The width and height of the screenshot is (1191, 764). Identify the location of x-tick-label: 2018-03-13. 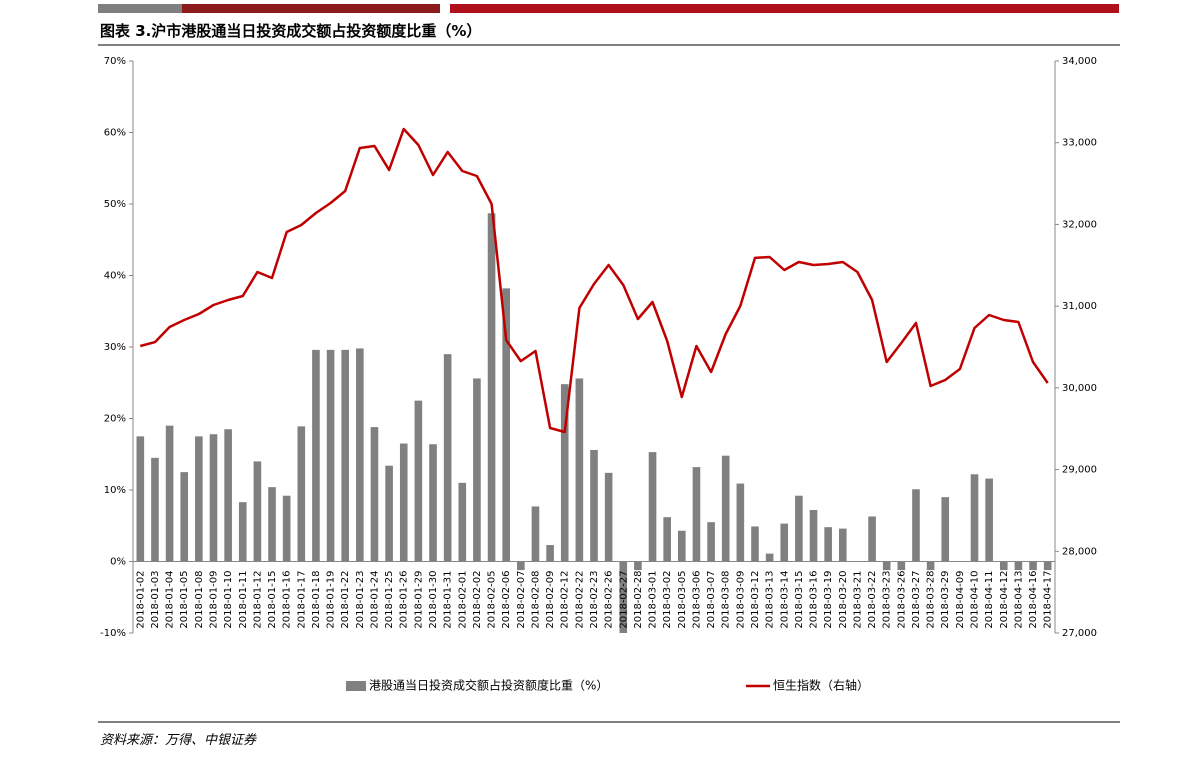
(770, 600).